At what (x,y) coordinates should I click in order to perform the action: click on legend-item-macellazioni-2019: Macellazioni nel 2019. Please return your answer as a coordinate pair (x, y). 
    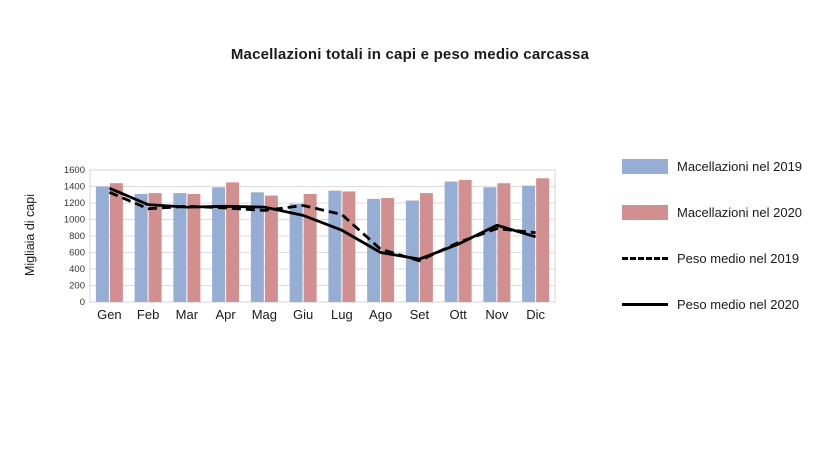
    Looking at the image, I should click on (712, 166).